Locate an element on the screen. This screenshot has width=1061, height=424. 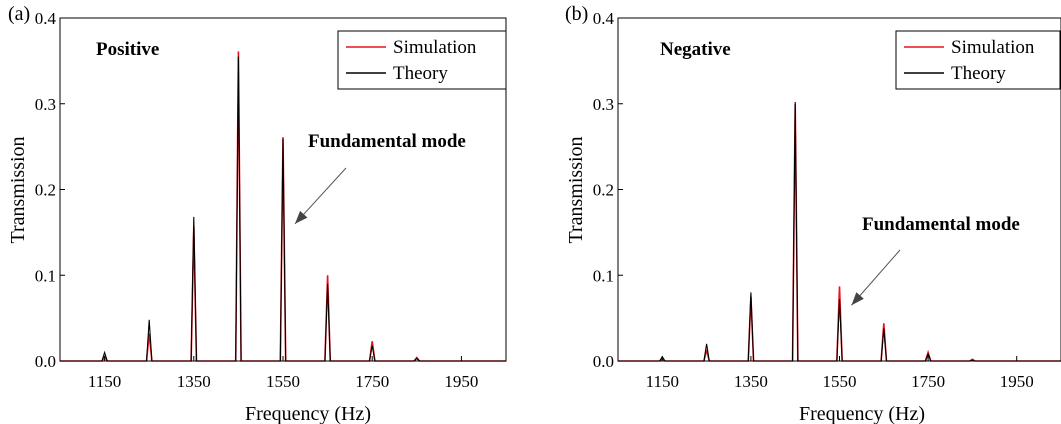
panel-b-label: (b) is located at coordinates (576, 14).